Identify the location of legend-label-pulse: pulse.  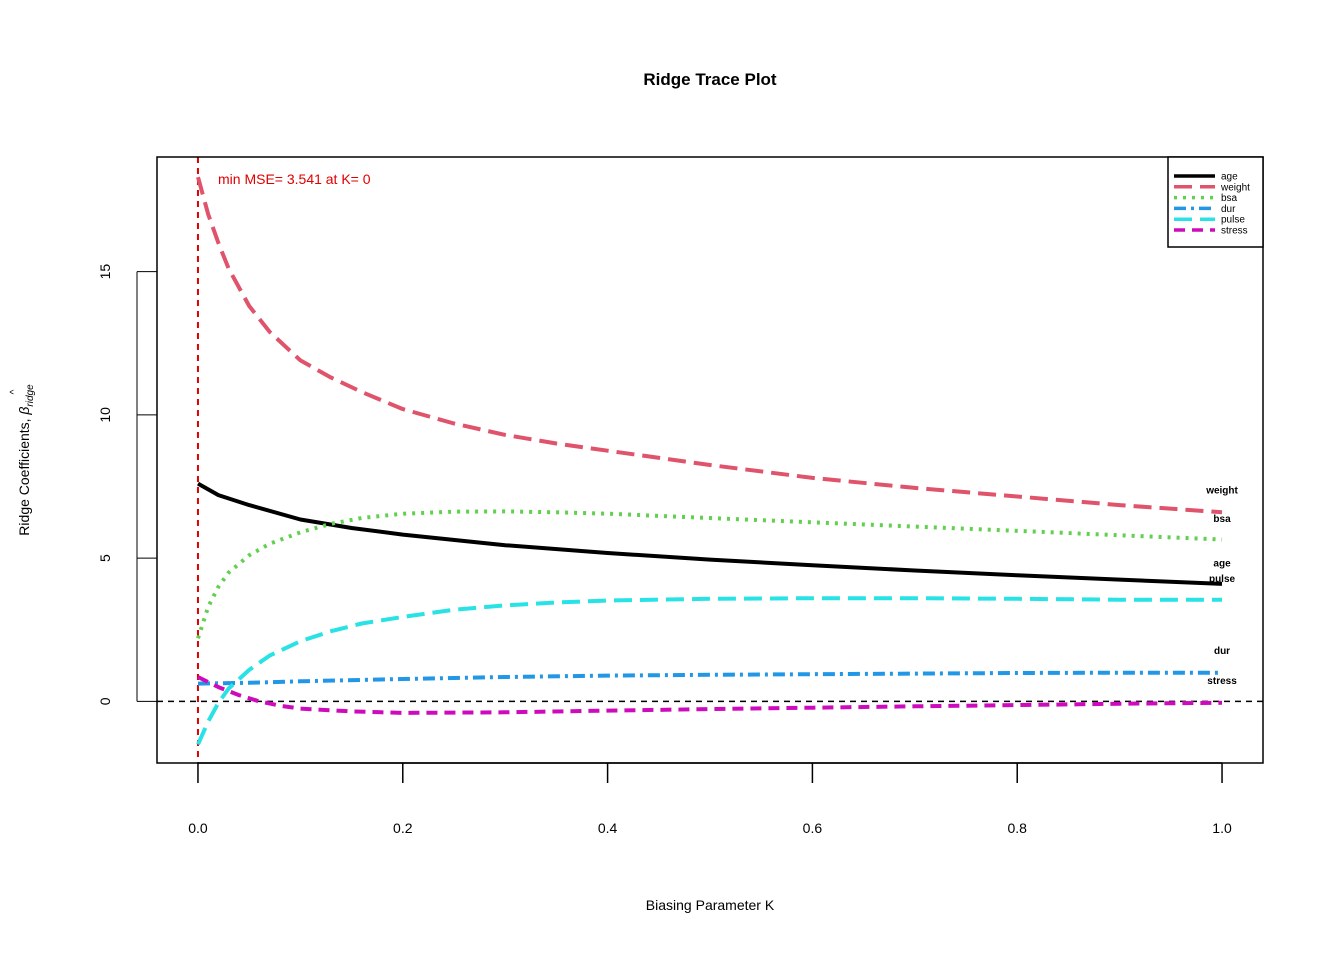
(1233, 220).